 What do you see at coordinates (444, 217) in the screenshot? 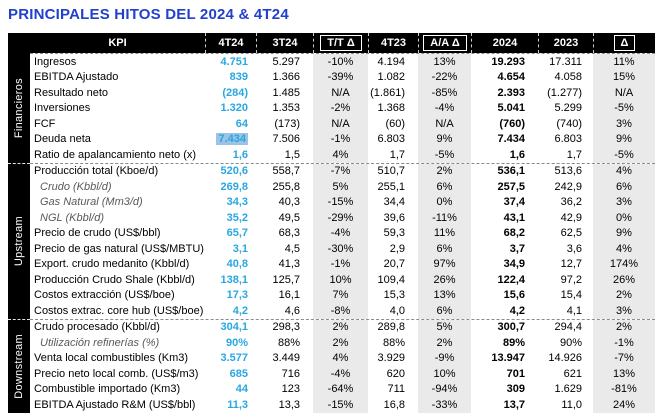
I see `value-text: -11%` at bounding box center [444, 217].